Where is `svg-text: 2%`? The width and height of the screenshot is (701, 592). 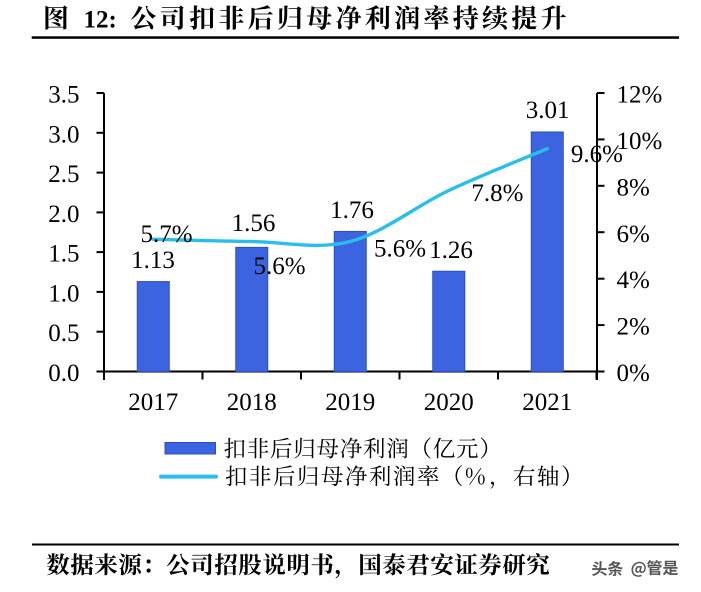 svg-text: 2% is located at coordinates (633, 327).